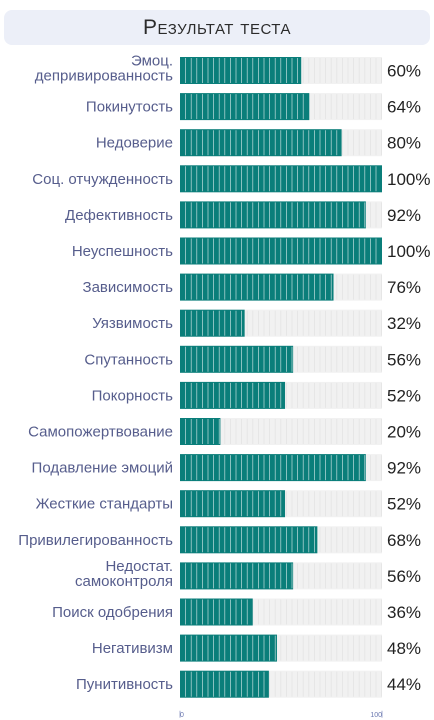  I want to click on bar-row: Пунитивность 44%, so click(248, 684).